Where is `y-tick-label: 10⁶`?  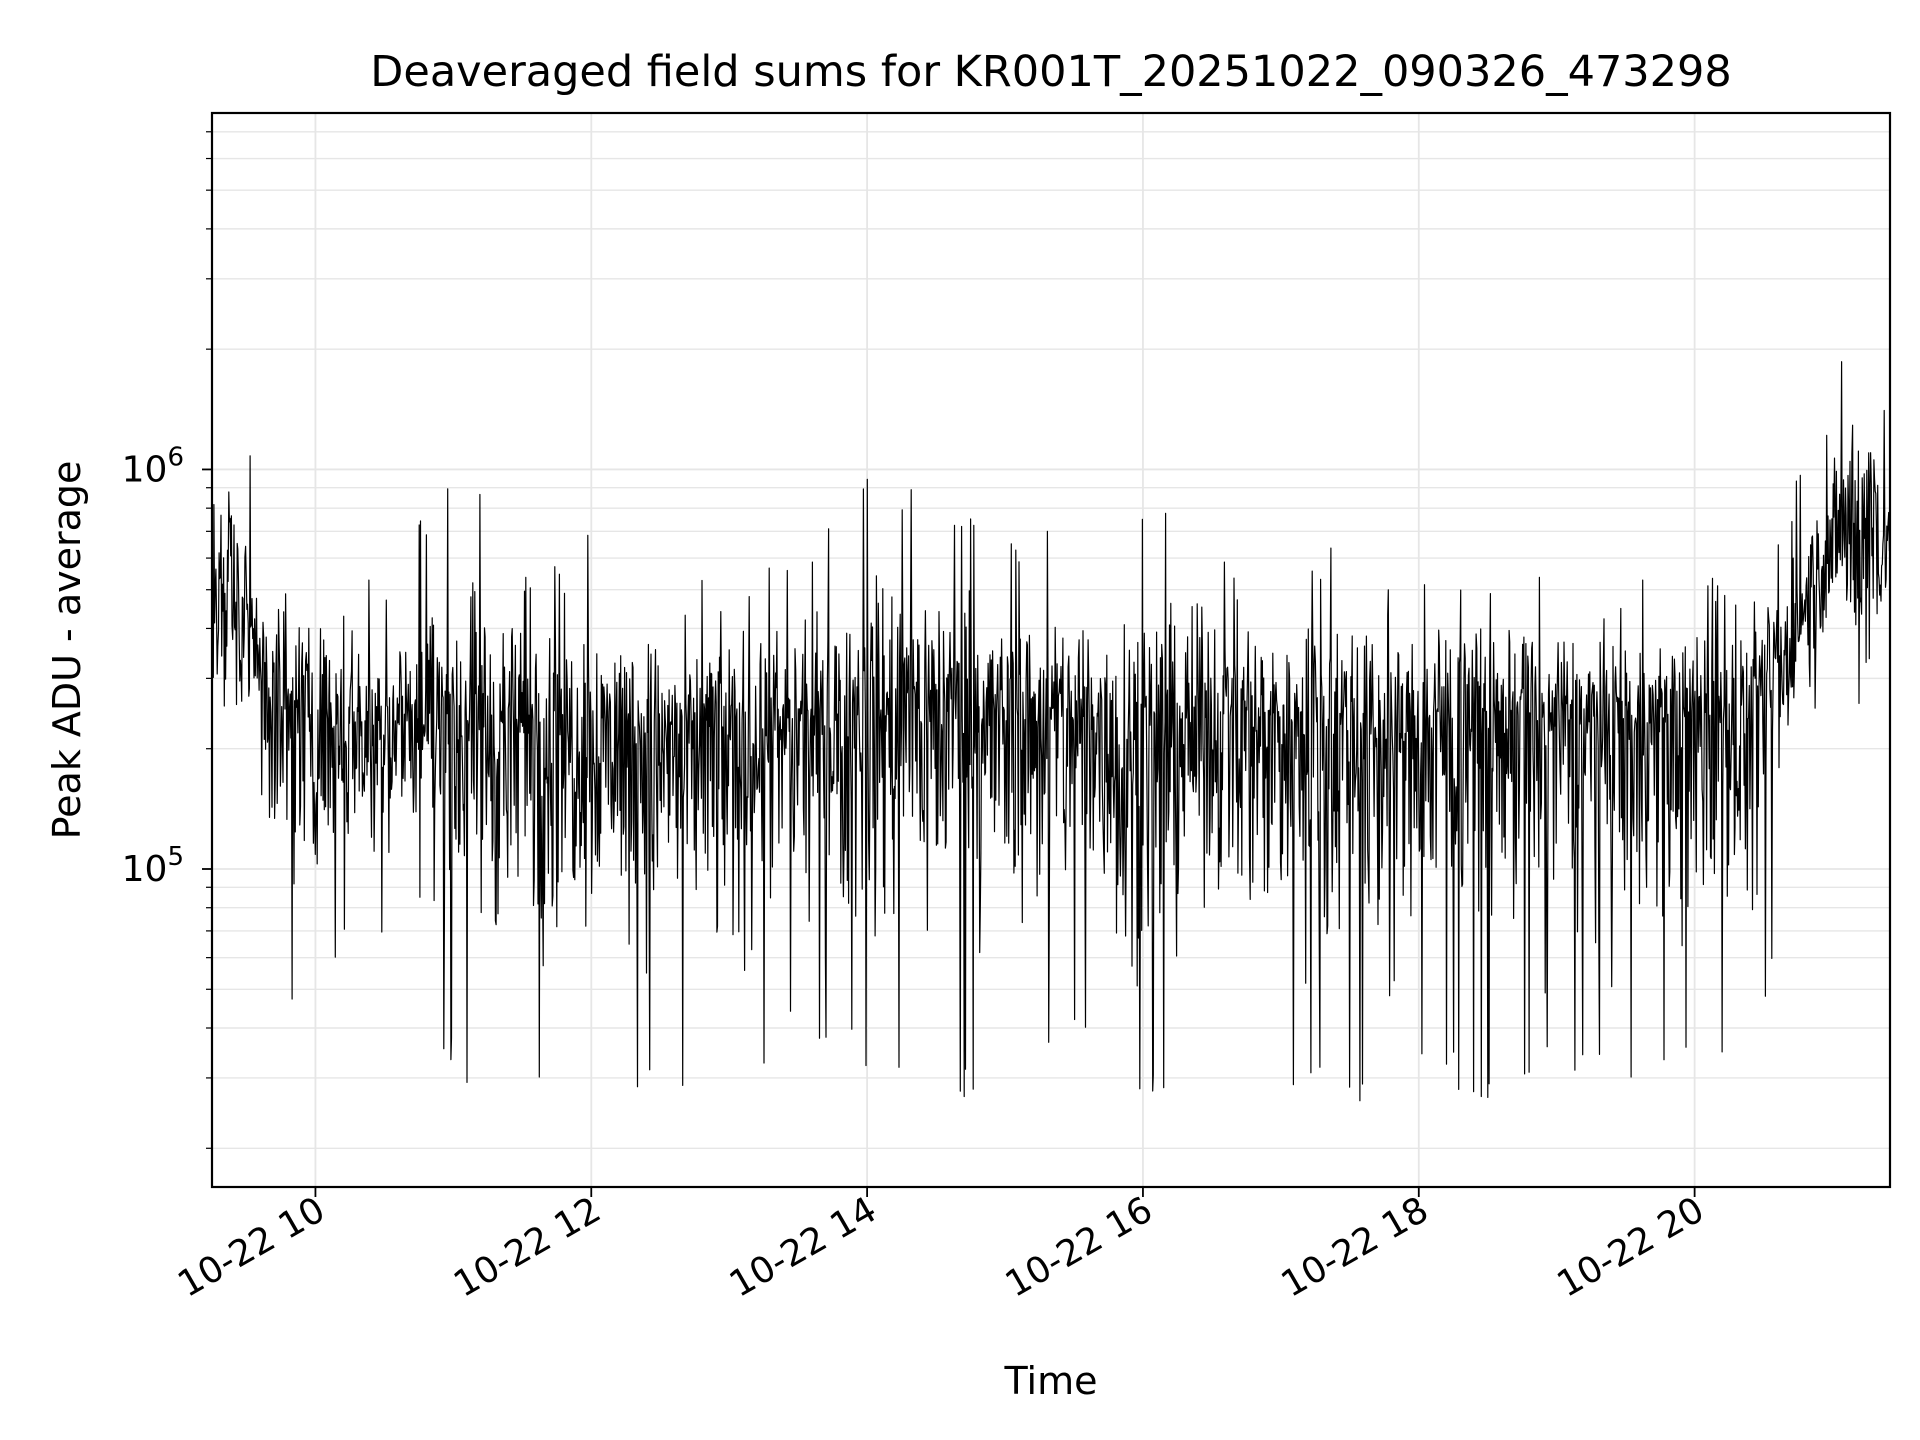 y-tick-label: 10⁶ is located at coordinates (153, 466).